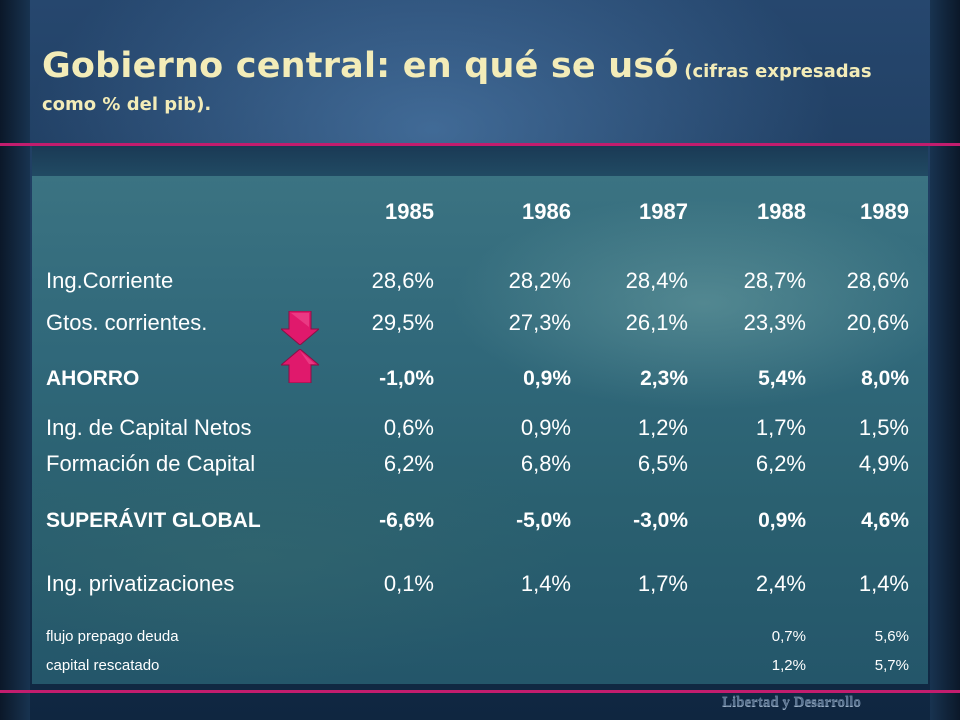  Describe the element at coordinates (406, 378) in the screenshot. I see `table-cell: -1,0%` at that location.